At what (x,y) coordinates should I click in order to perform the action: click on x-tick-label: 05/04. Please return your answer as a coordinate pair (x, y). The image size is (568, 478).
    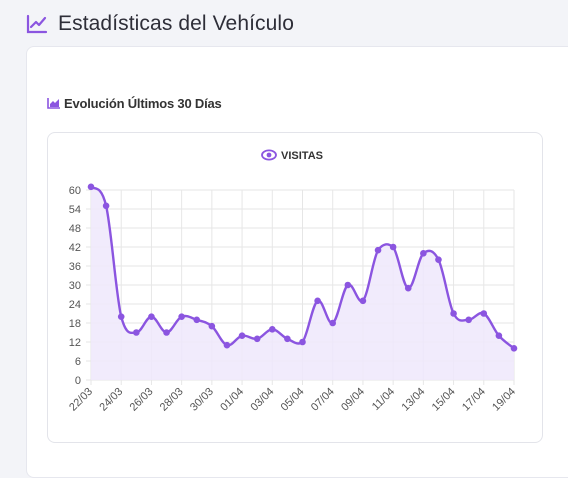
    Looking at the image, I should click on (293, 400).